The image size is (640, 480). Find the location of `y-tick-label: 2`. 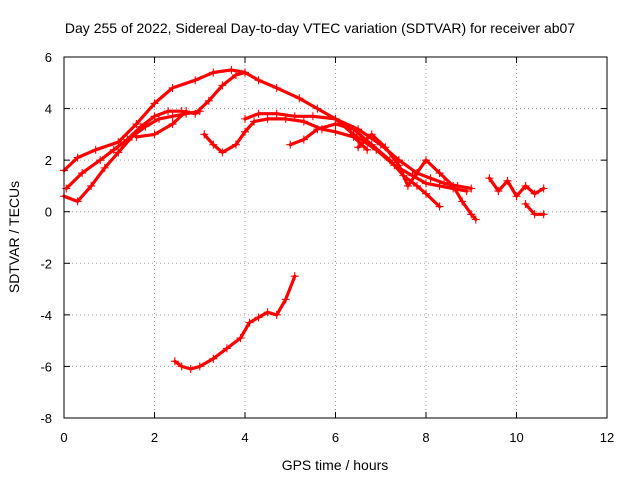

y-tick-label: 2 is located at coordinates (48, 160).